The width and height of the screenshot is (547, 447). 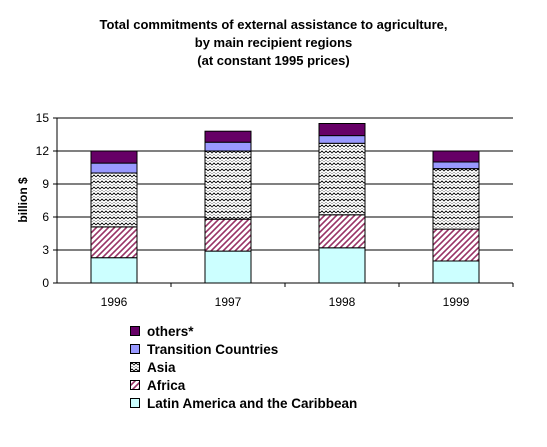 What do you see at coordinates (114, 270) in the screenshot?
I see `bar-segment-1996-latin-america-and-the-caribbean` at bounding box center [114, 270].